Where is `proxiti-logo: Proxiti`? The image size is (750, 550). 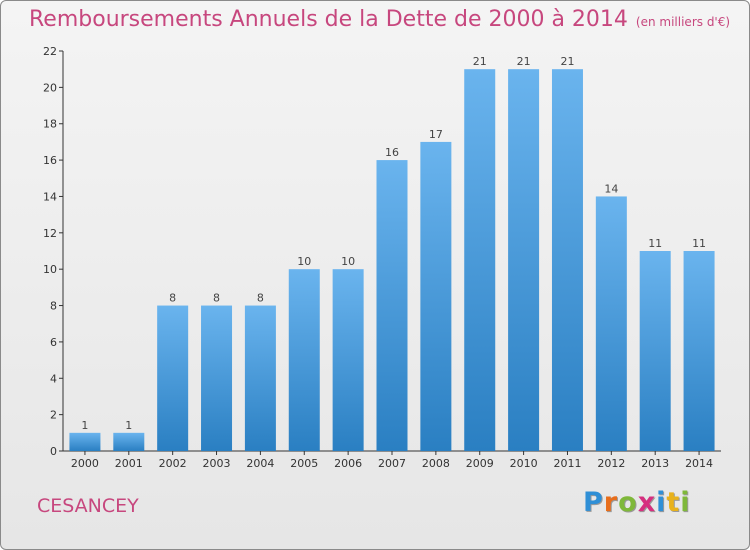 proxiti-logo: Proxiti is located at coordinates (637, 502).